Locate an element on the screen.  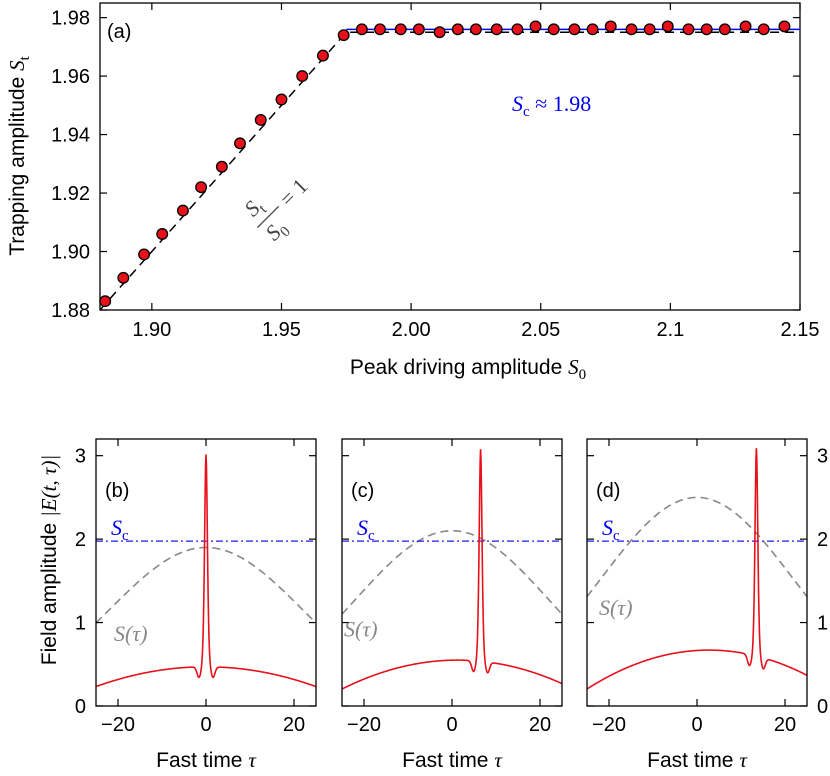
panel-d: −20 0 20 0 1 2 3 (d) Sc S(τ) Fast time τ is located at coordinates (707, 605).